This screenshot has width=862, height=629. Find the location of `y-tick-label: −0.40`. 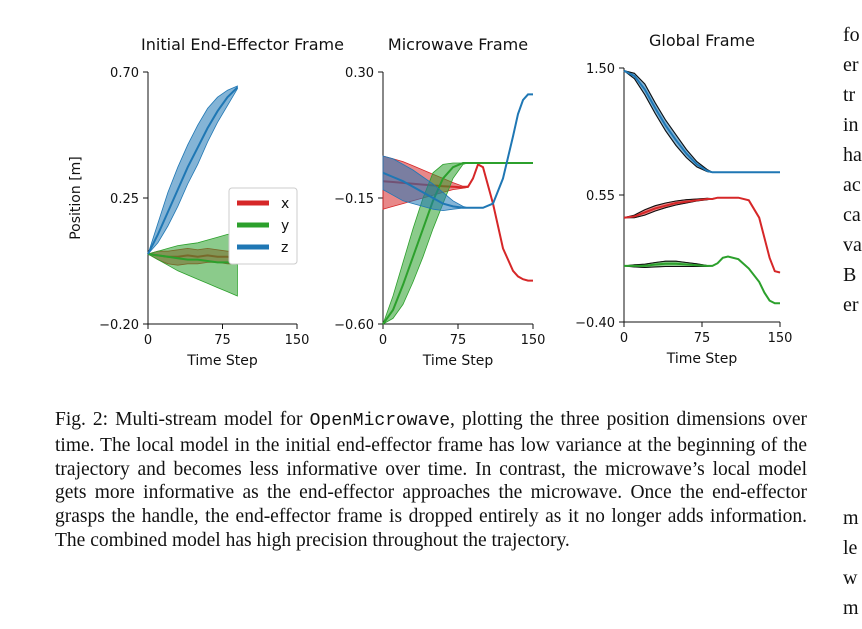

y-tick-label: −0.40 is located at coordinates (595, 323).